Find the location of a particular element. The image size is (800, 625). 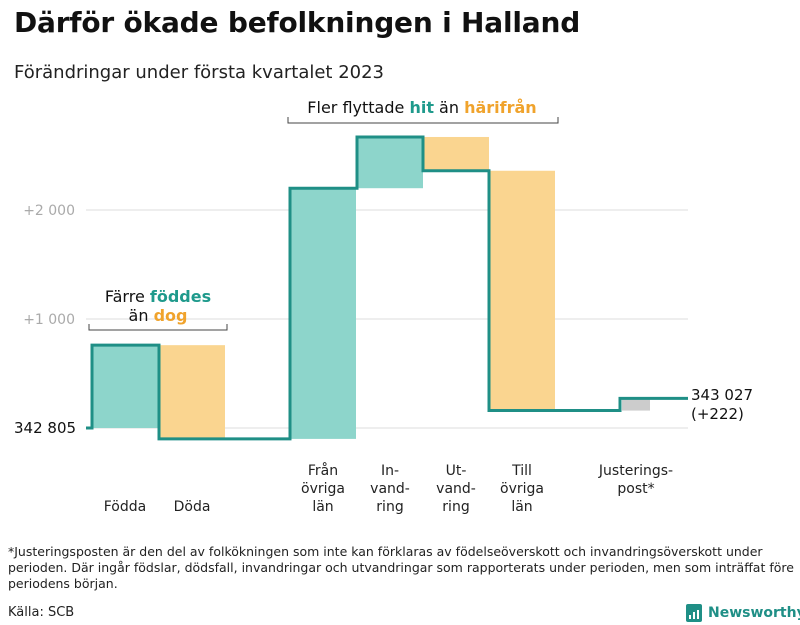

annotation-highlight-here: hit is located at coordinates (421, 107).